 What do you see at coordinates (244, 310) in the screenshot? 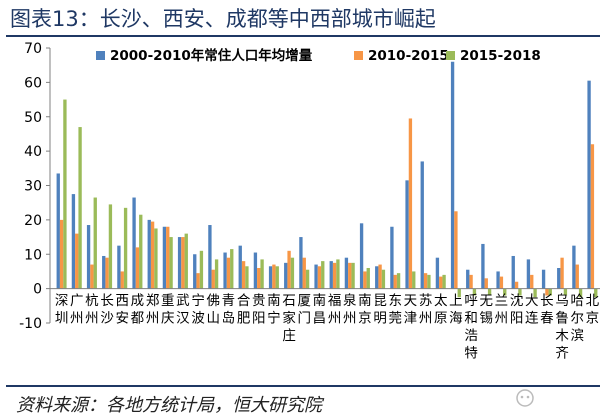
I see `category-label: 合肥` at bounding box center [244, 310].